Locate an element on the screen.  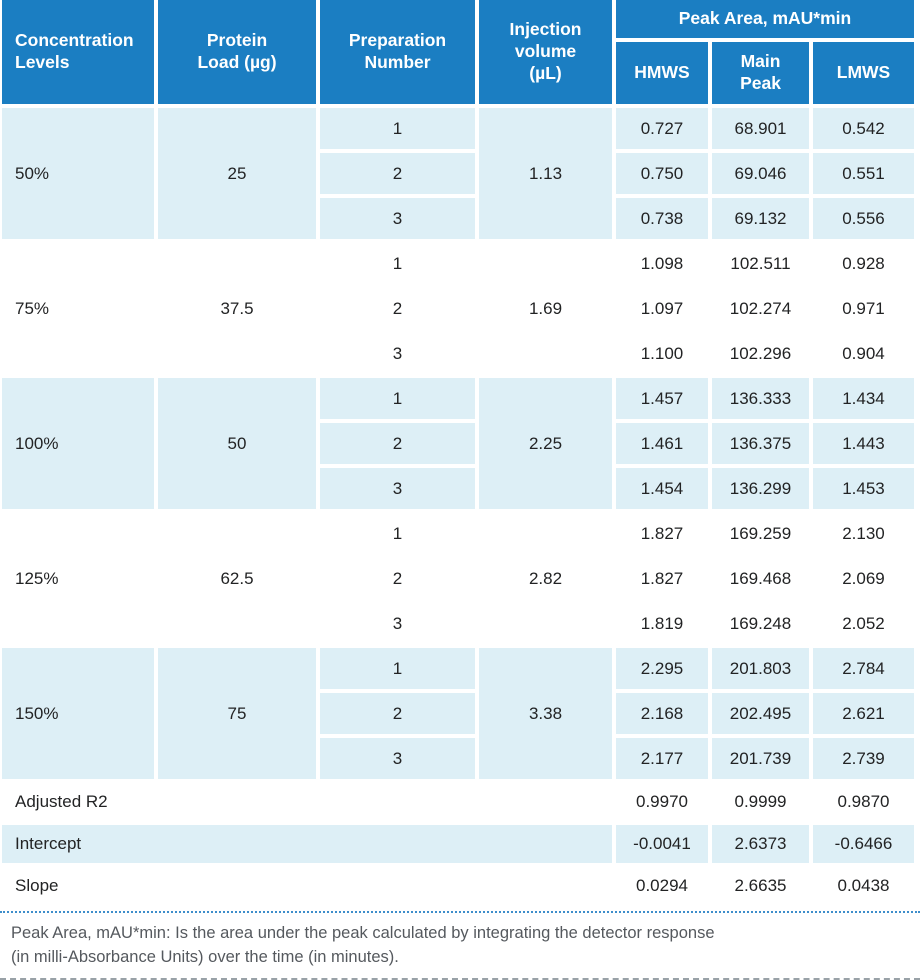
main-peak-summary-cell: 2.6373 is located at coordinates (760, 844).